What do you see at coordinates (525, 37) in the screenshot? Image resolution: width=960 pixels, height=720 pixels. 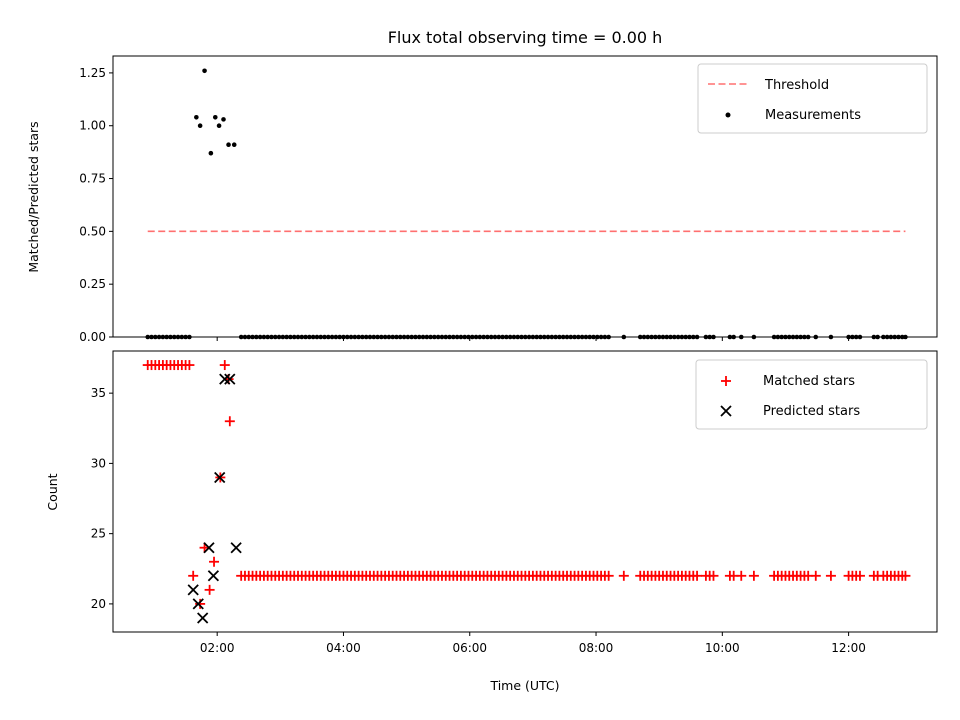 I see `chart-title: Flux total observing time = 0.00 h` at bounding box center [525, 37].